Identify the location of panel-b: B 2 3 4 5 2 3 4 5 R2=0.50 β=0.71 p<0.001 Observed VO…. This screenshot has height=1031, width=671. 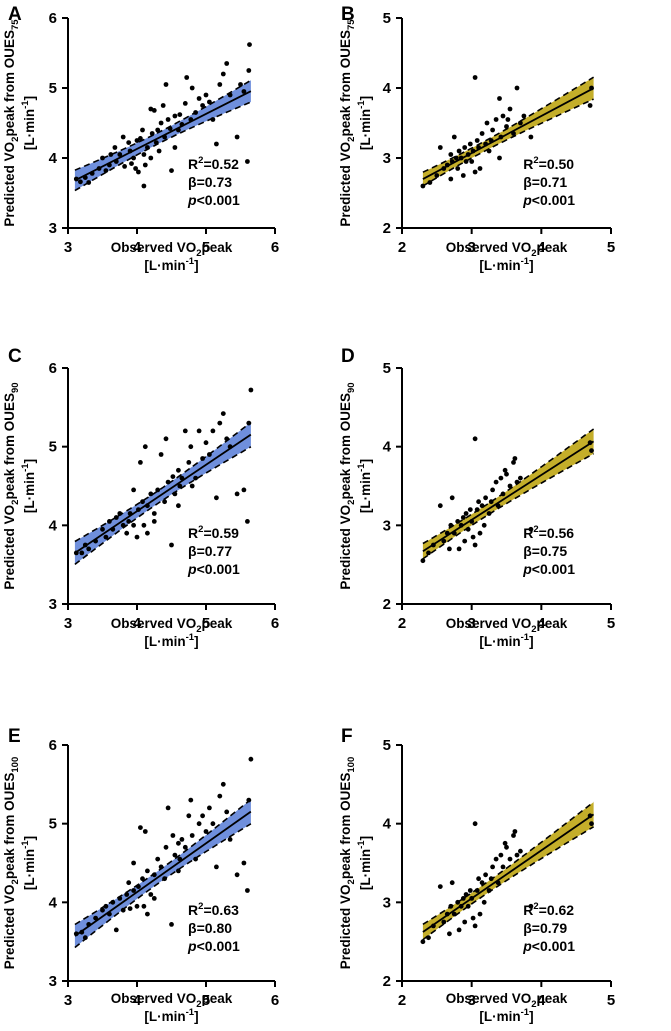
(476, 138).